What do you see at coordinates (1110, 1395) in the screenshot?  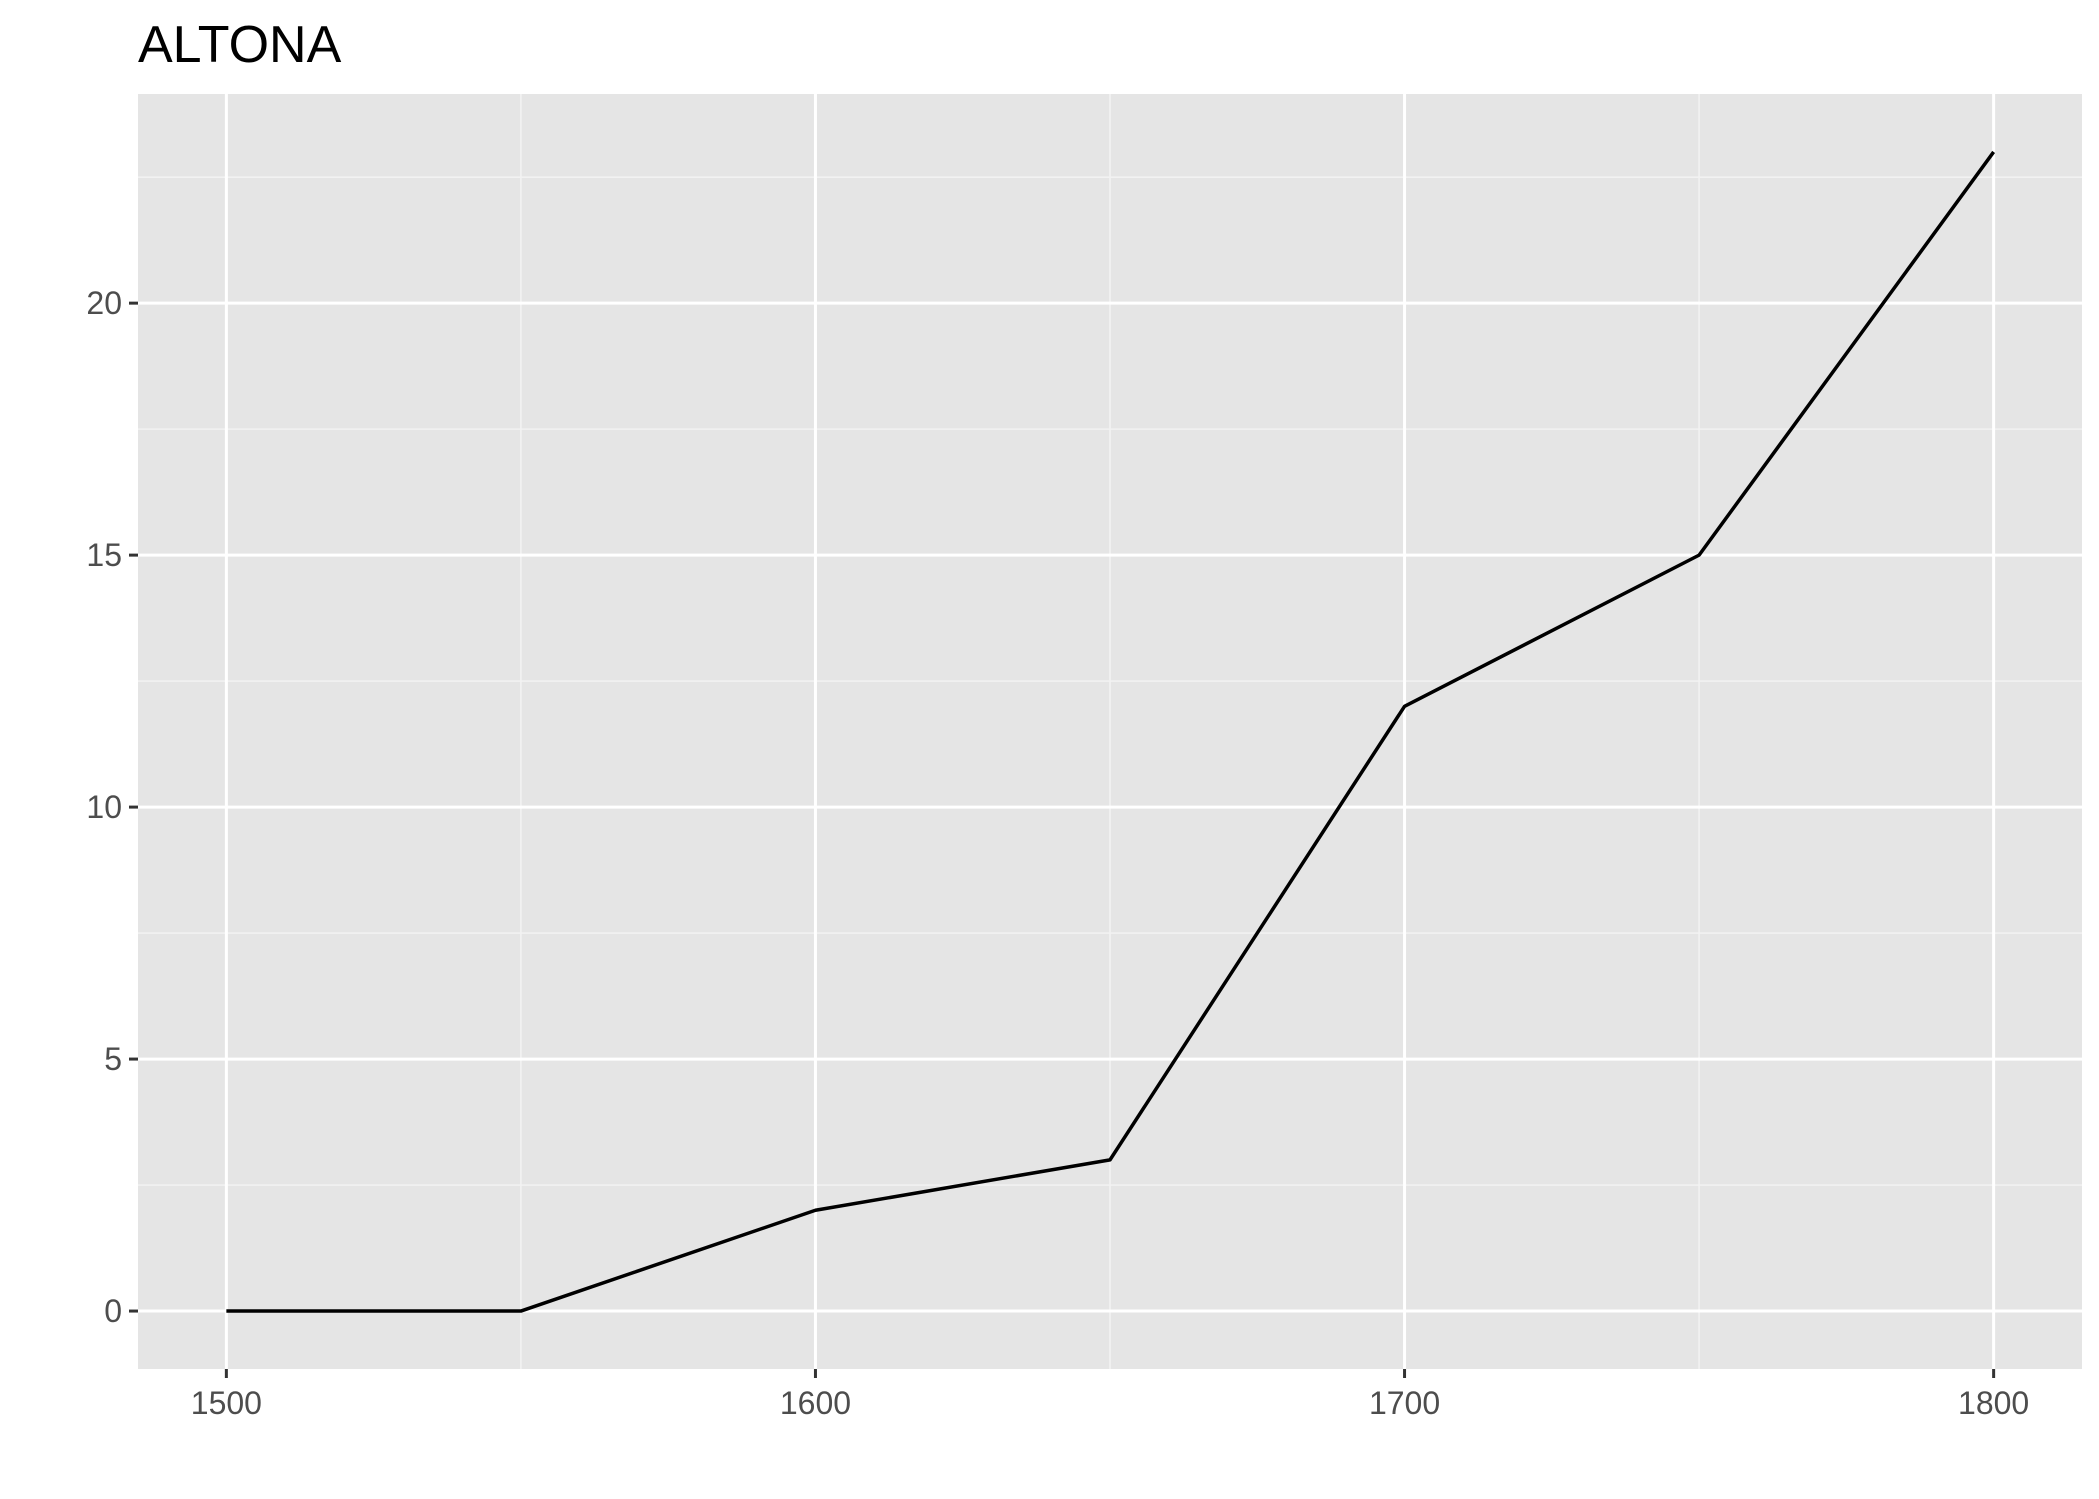 I see `x-axis: 1500 1600 1700 1800` at bounding box center [1110, 1395].